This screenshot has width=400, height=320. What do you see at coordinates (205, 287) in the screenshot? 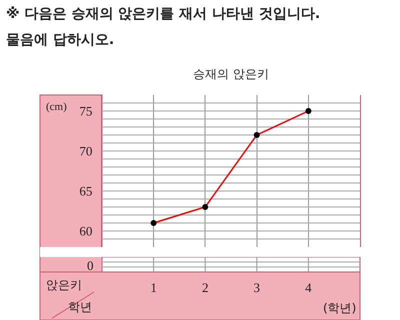
I see `x-tick-label: 2` at bounding box center [205, 287].